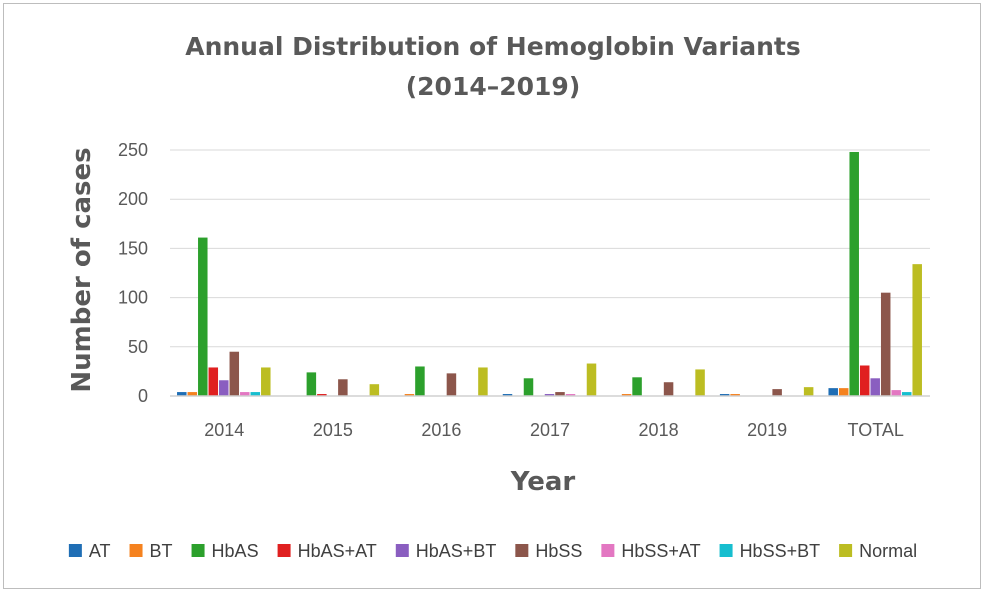 Image resolution: width=986 pixels, height=594 pixels. Describe the element at coordinates (767, 430) in the screenshot. I see `x-tick-label: 2019` at that location.